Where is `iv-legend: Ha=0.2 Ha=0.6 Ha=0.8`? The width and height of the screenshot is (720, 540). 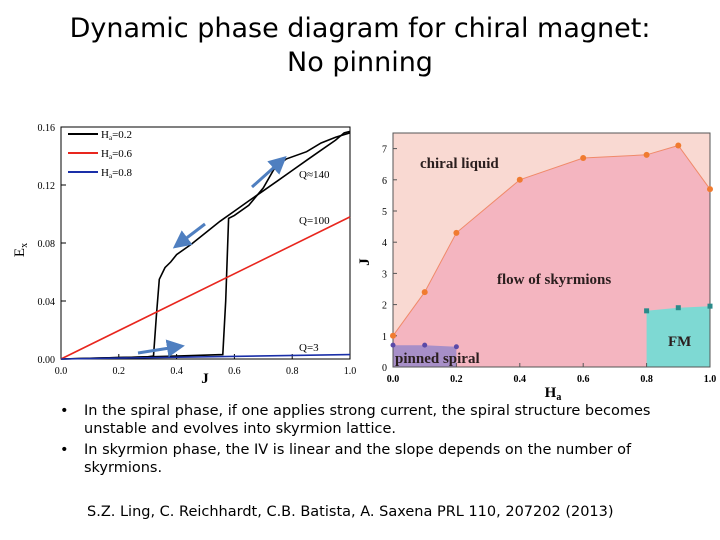 iv-legend: Ha=0.2 Ha=0.6 Ha=0.8 is located at coordinates (100, 154).